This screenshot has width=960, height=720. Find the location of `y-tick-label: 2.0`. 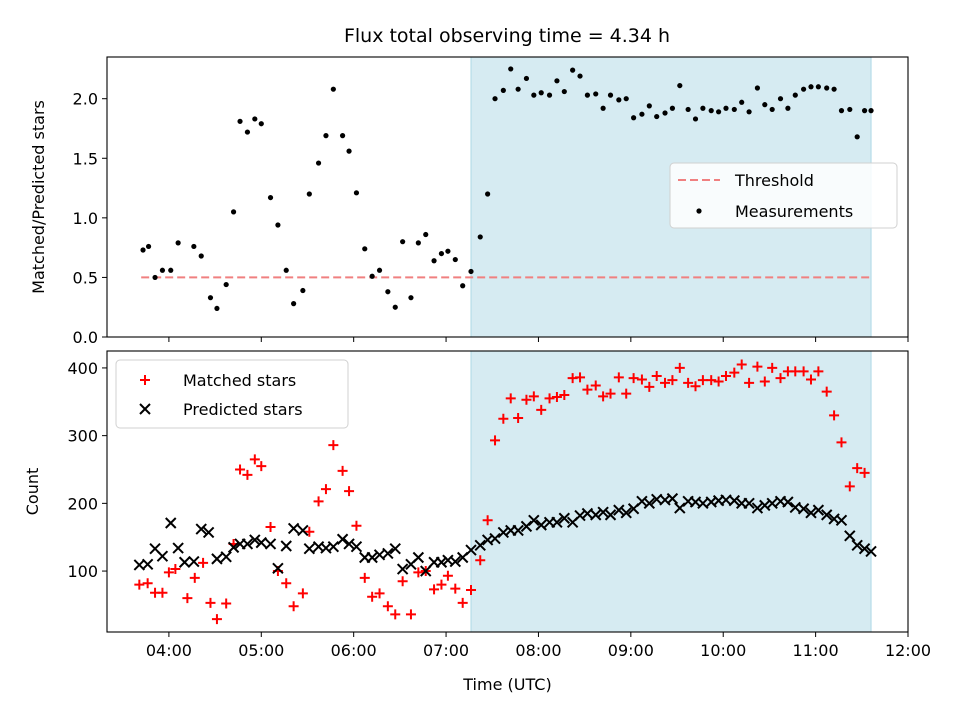

y-tick-label: 2.0 is located at coordinates (85, 99).